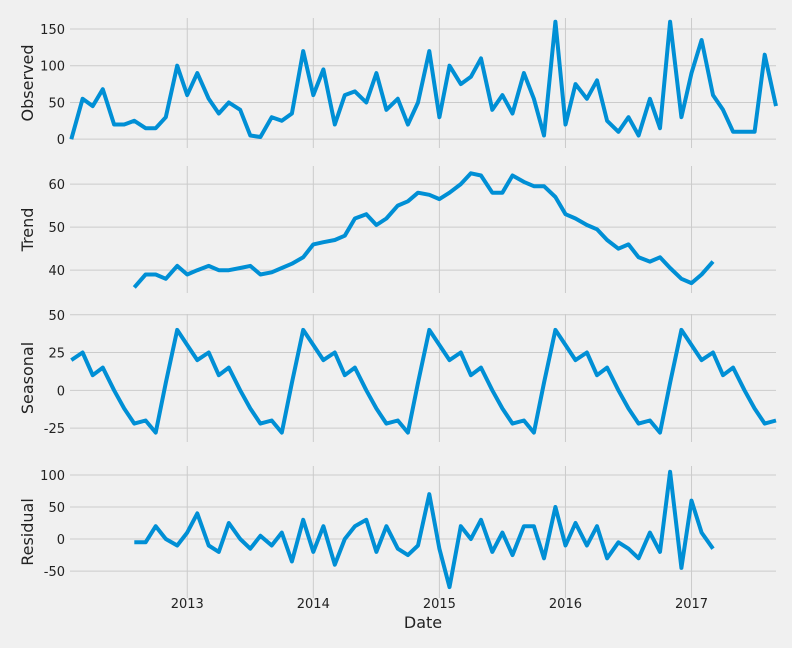 The image size is (792, 648). Describe the element at coordinates (27, 378) in the screenshot. I see `y-axis-label: Seasonal` at that location.